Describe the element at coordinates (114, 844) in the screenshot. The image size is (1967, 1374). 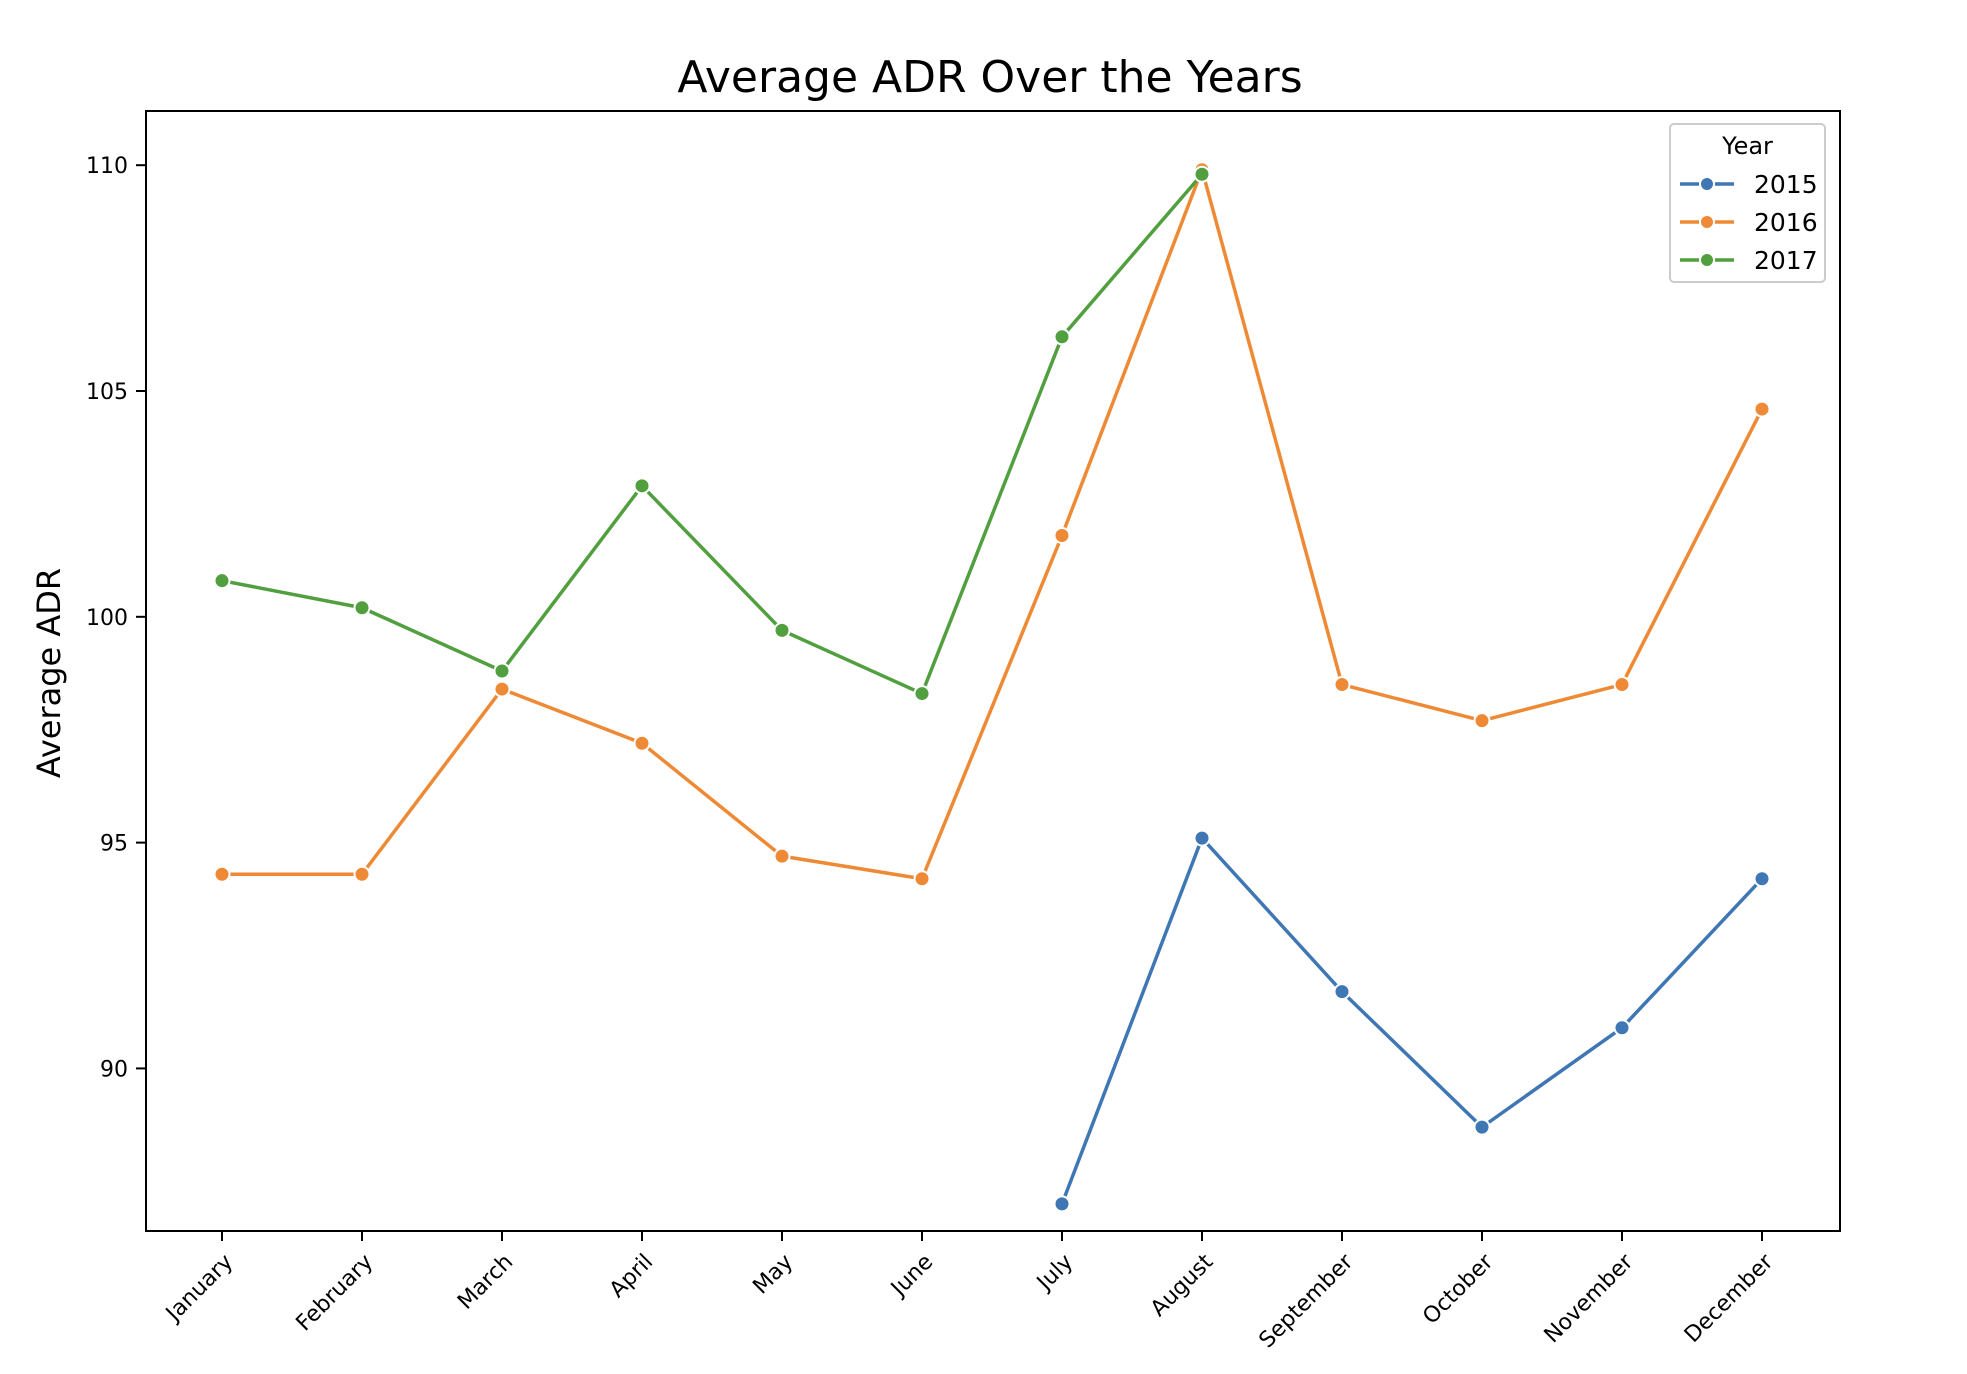
I see `y-tick-label: 95` at that location.